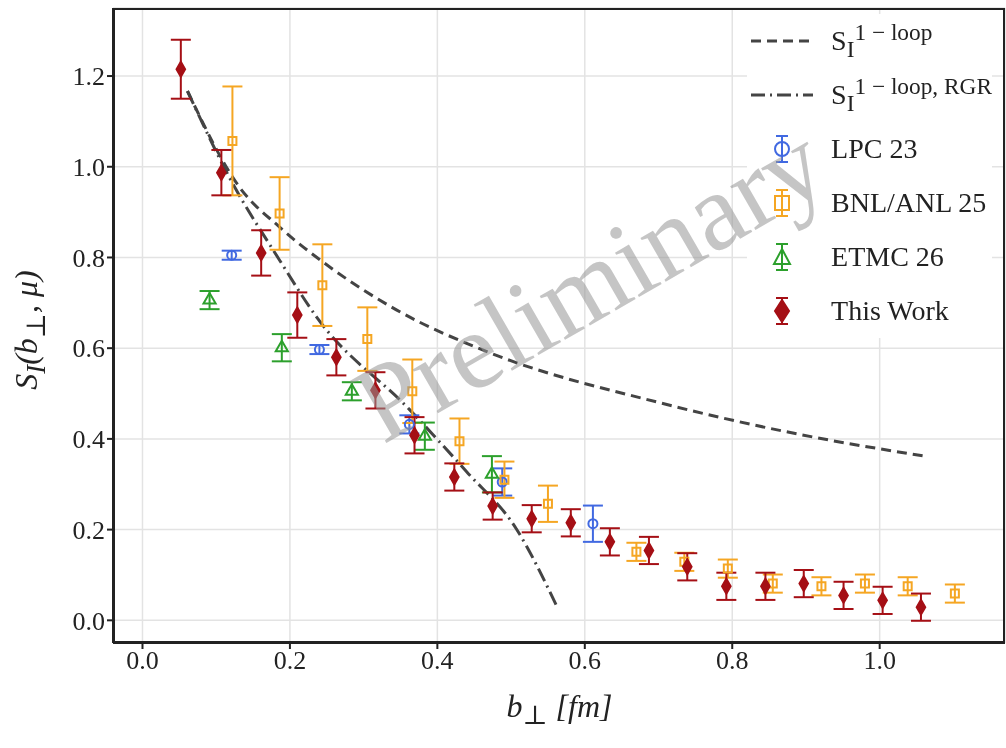  Describe the element at coordinates (585, 661) in the screenshot. I see `x-tick-label: 0.6` at that location.